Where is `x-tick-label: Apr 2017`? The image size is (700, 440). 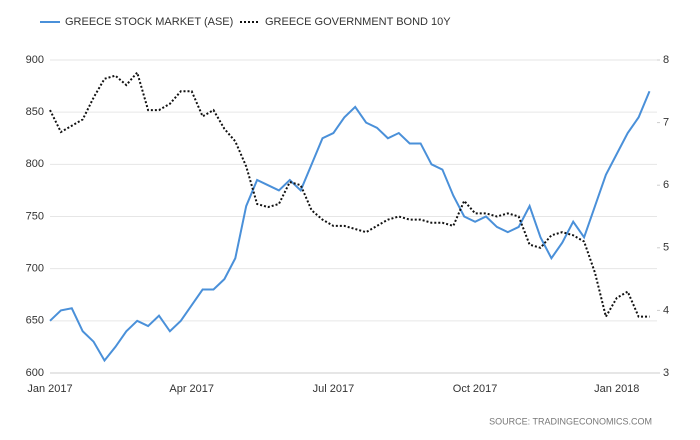
x-tick-label: Apr 2017 is located at coordinates (191, 389).